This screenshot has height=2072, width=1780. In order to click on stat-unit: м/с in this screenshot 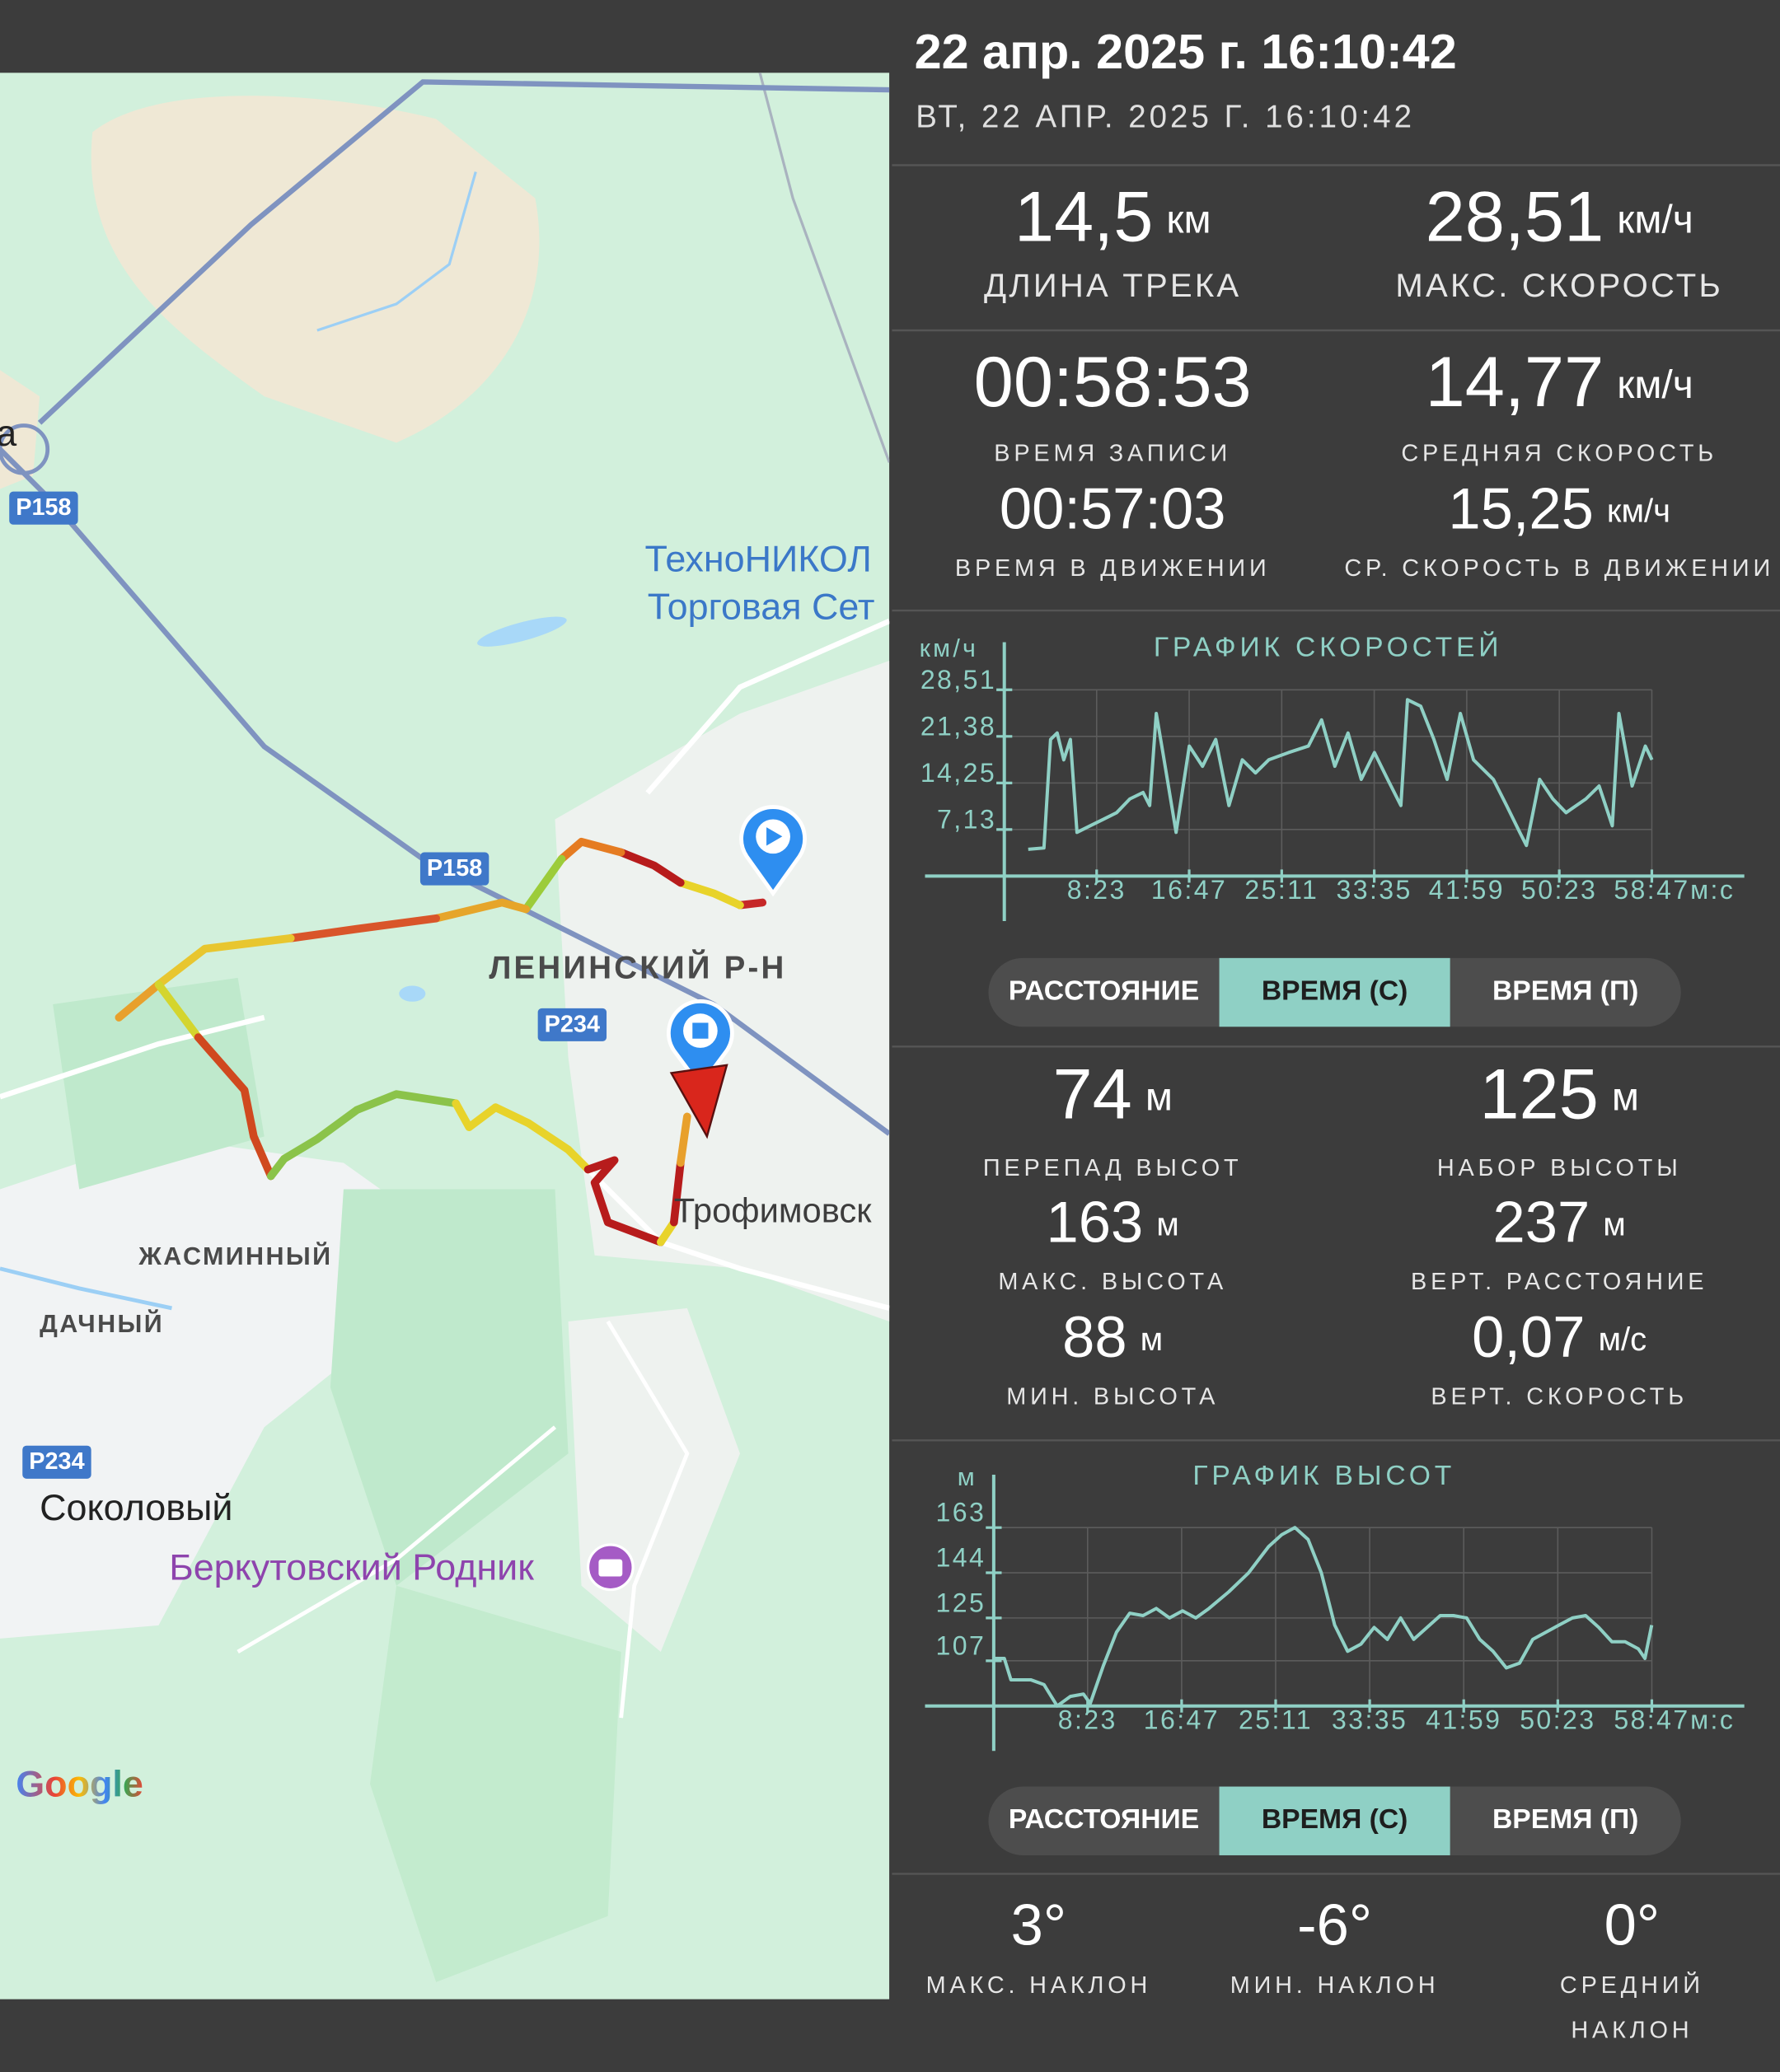, I will do `click(1623, 1339)`.